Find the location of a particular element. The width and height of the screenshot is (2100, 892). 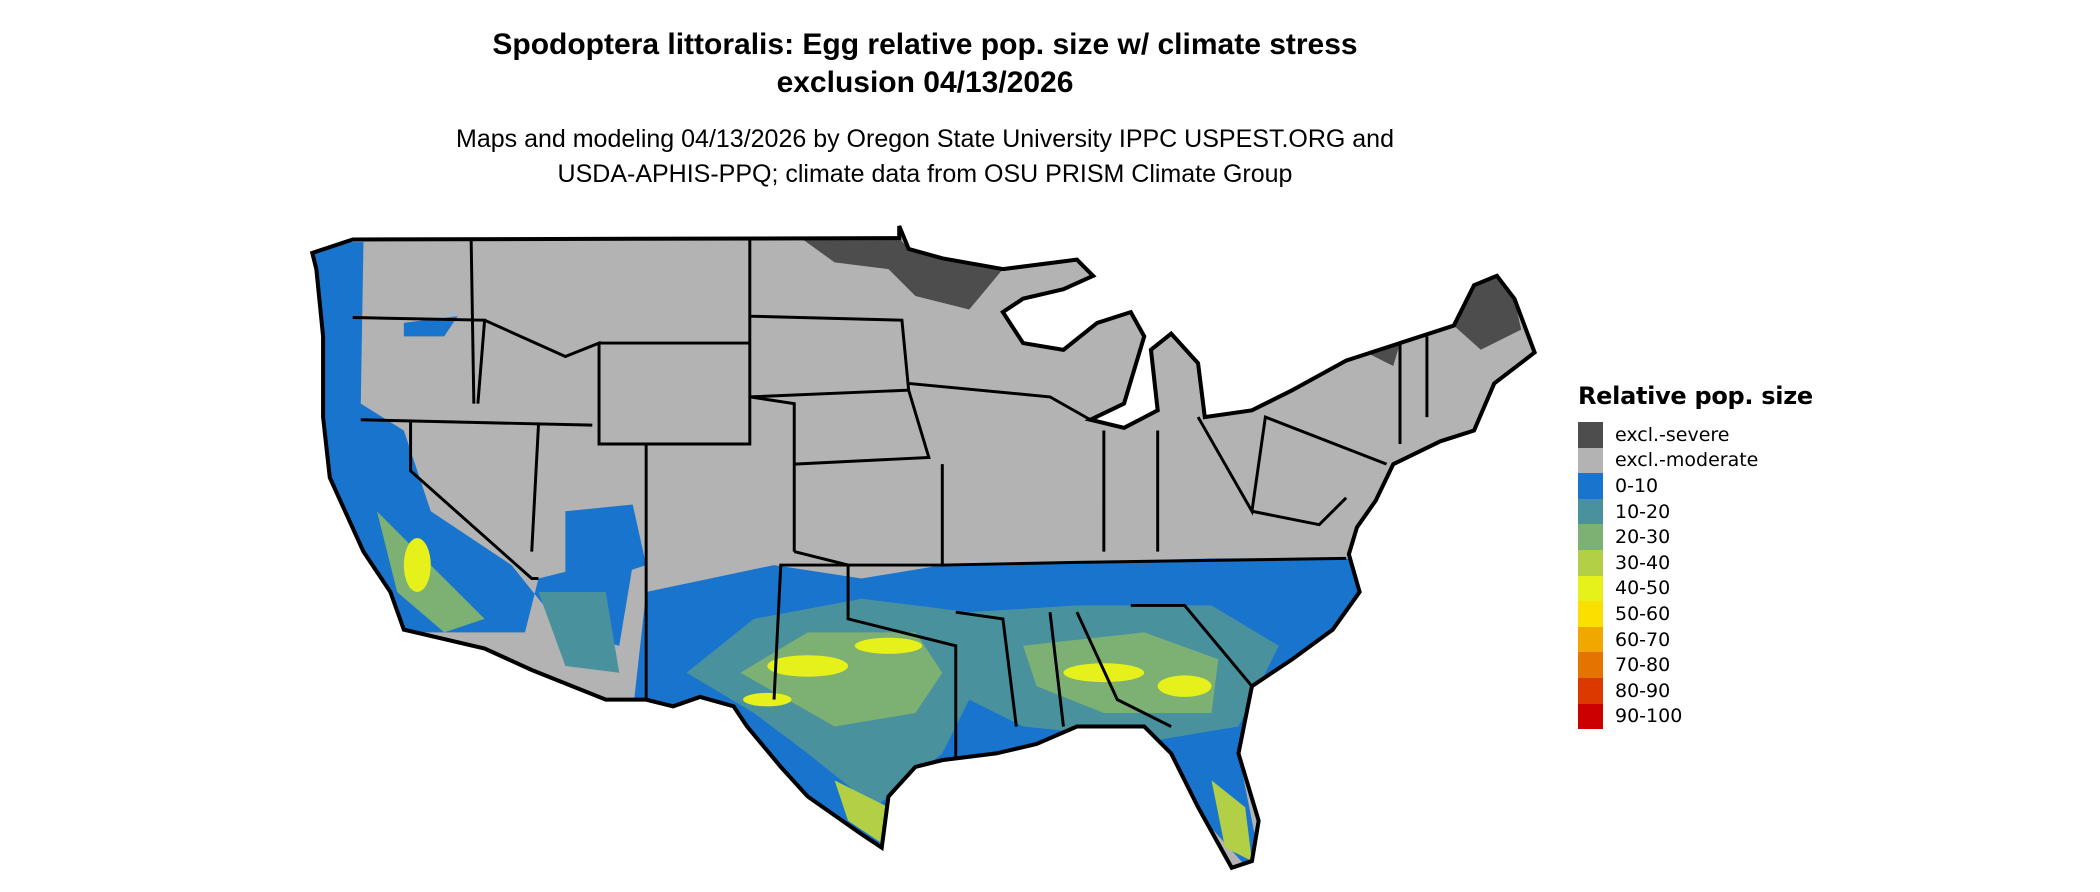

legend-label: 0-10 is located at coordinates (1637, 485).